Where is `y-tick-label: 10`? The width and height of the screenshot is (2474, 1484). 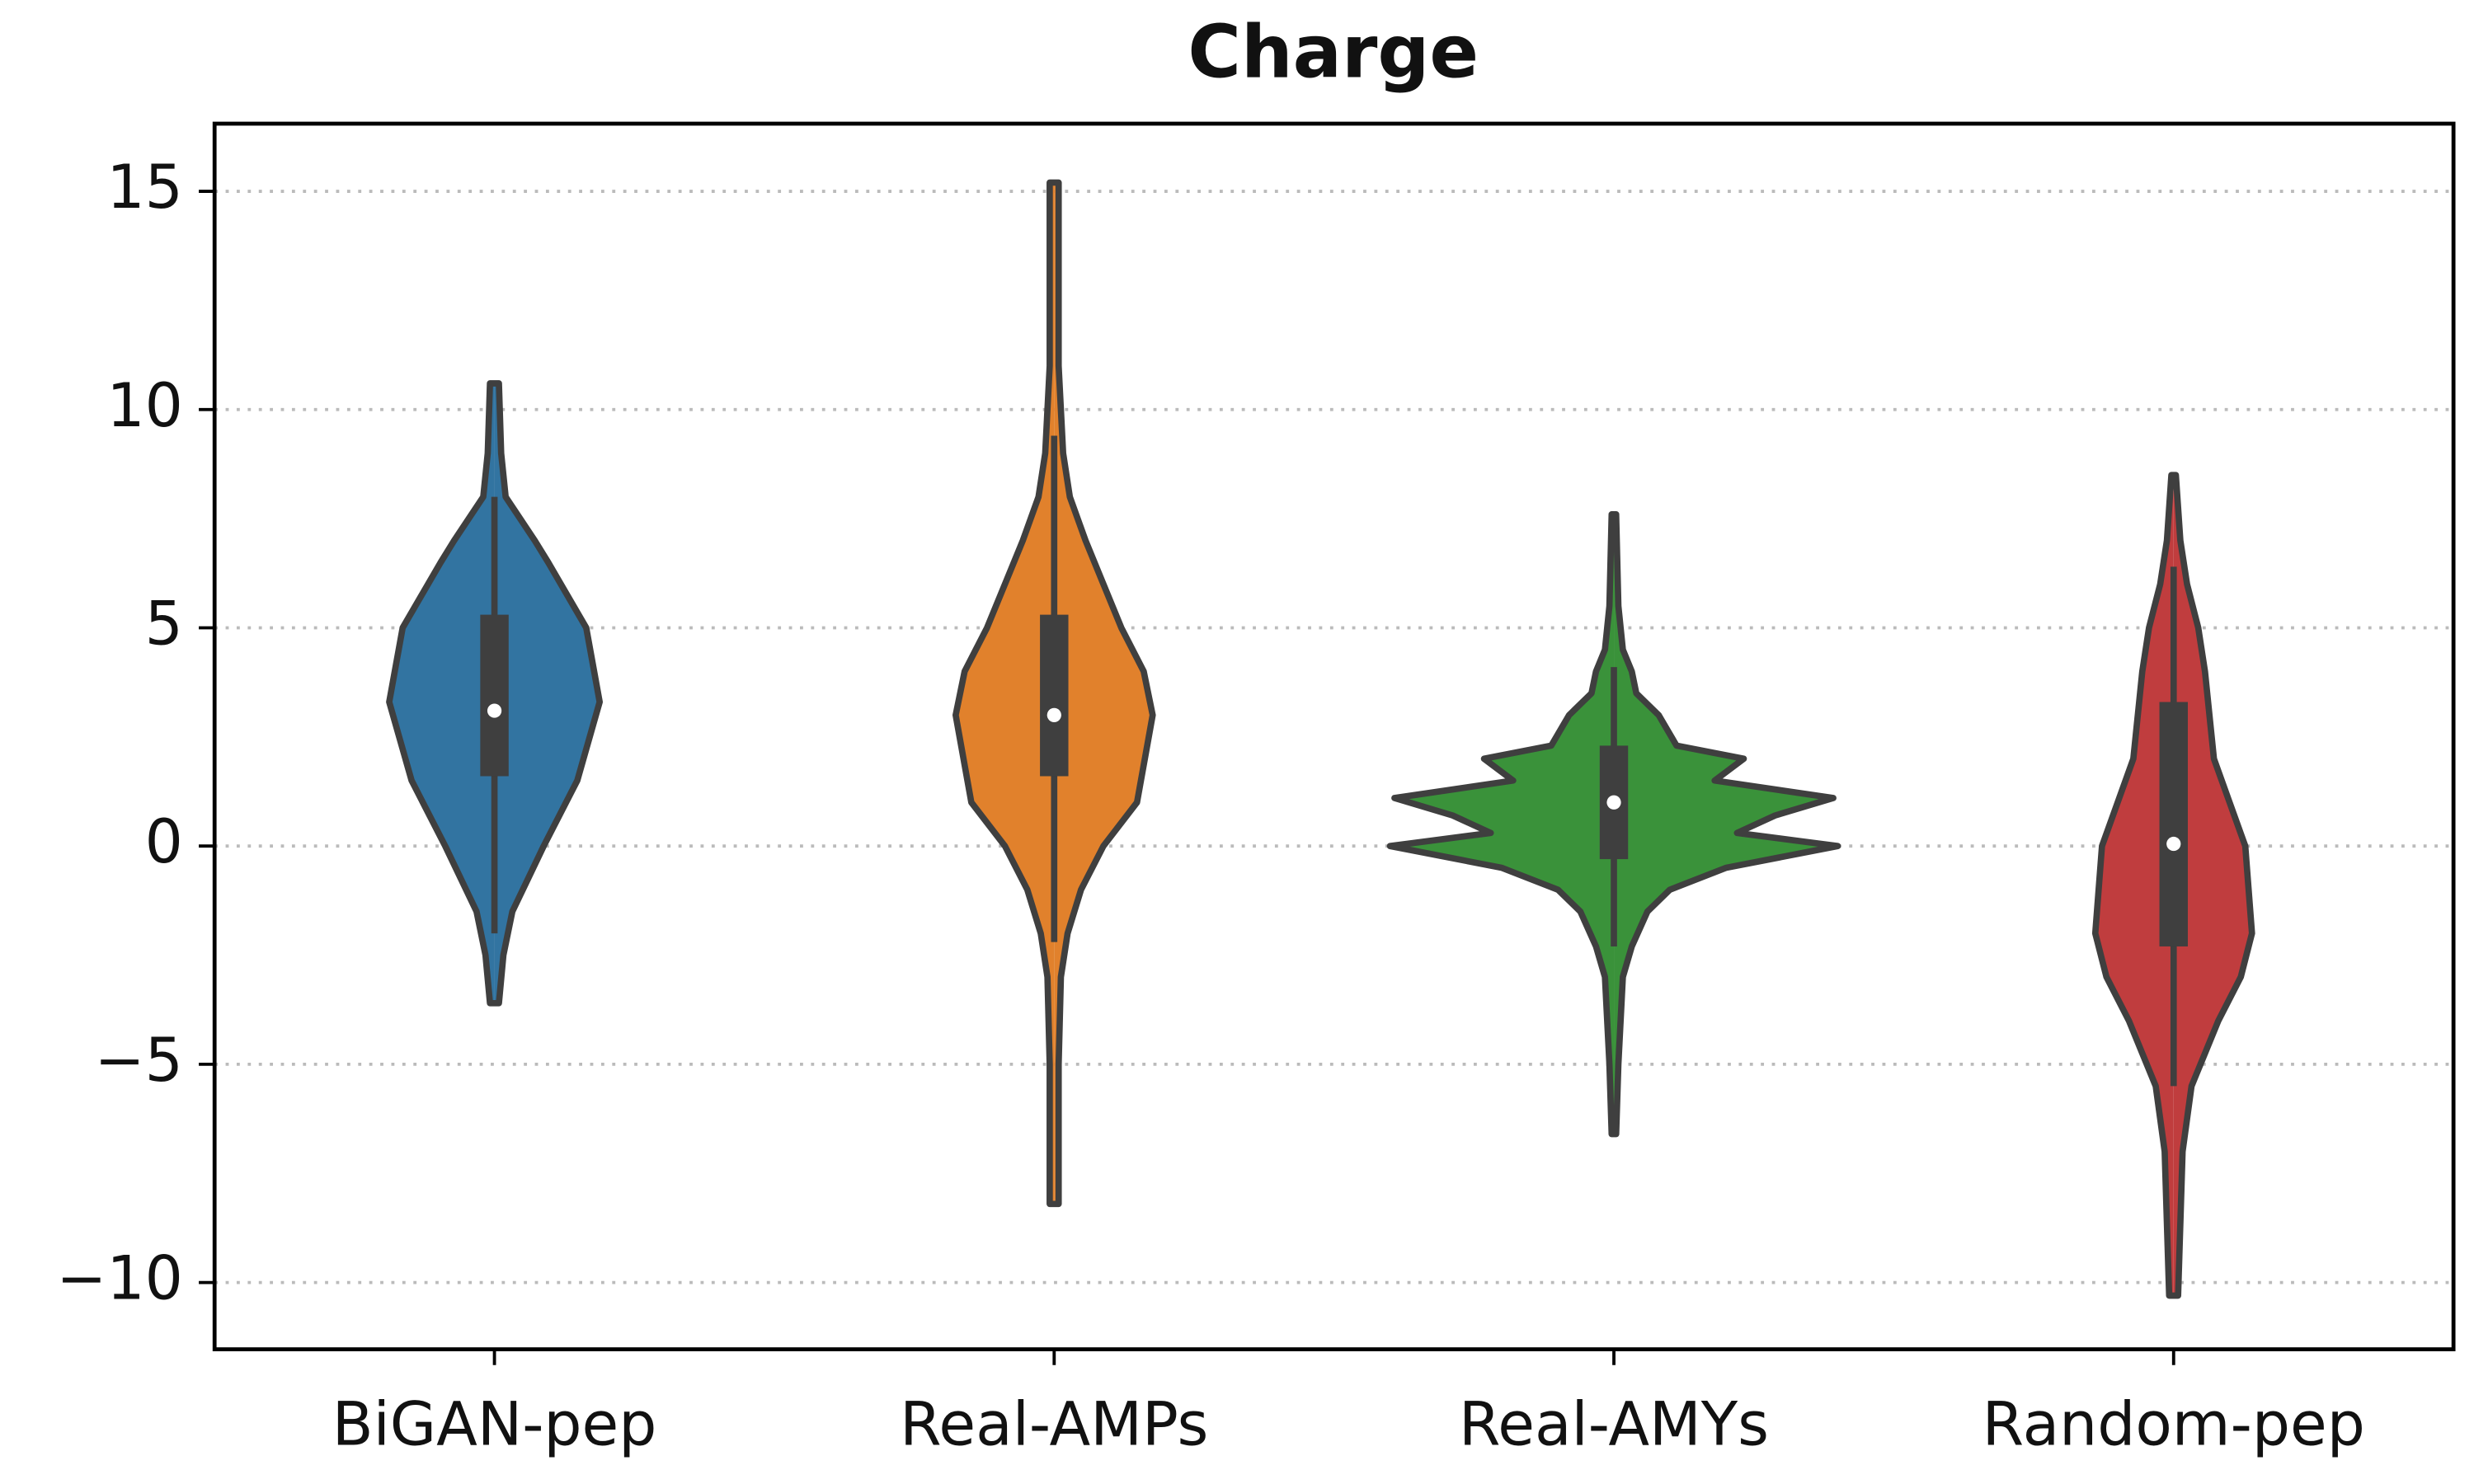 y-tick-label: 10 is located at coordinates (144, 406).